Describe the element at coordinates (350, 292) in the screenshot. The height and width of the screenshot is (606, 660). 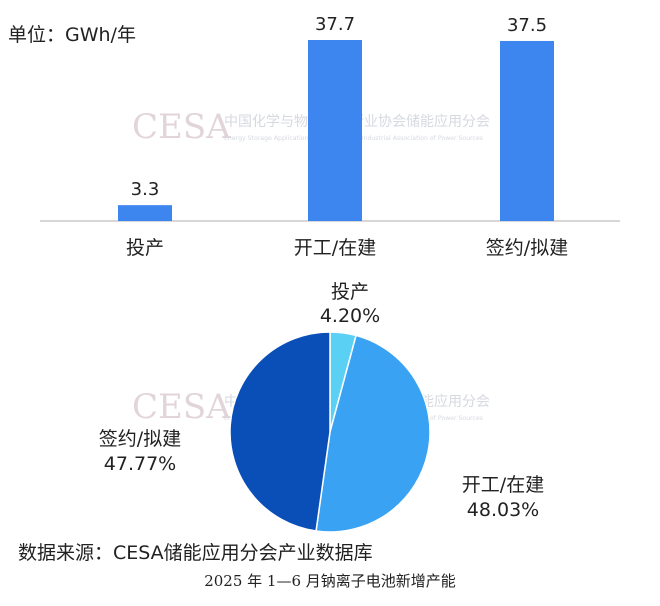
I see `pie-label-1: 投产` at that location.